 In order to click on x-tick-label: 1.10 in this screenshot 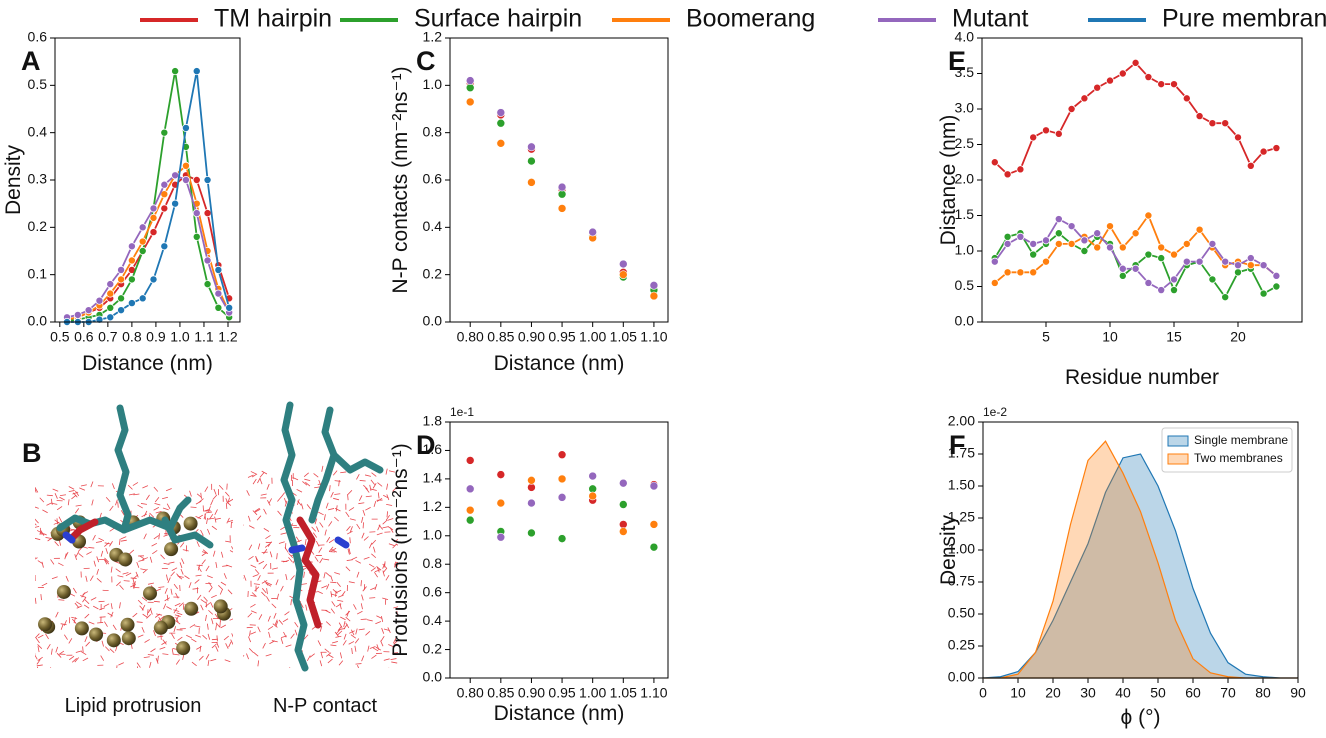, I will do `click(653, 693)`.